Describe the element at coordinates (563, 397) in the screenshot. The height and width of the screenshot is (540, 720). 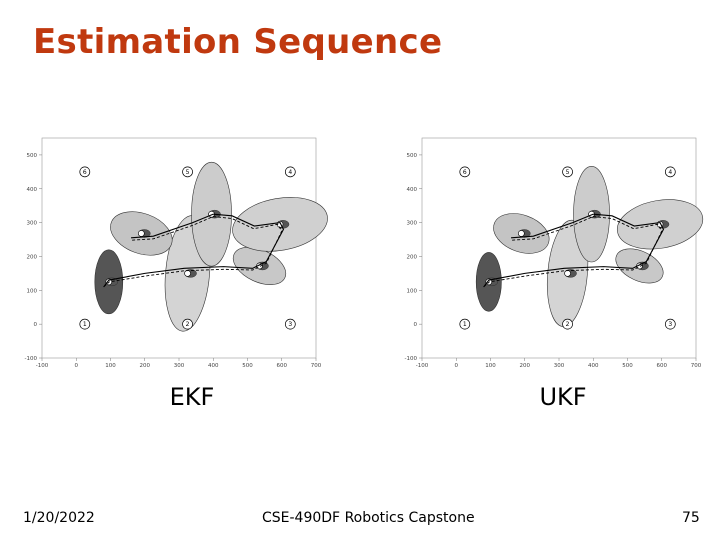
I see `ukf-caption: UKF` at that location.